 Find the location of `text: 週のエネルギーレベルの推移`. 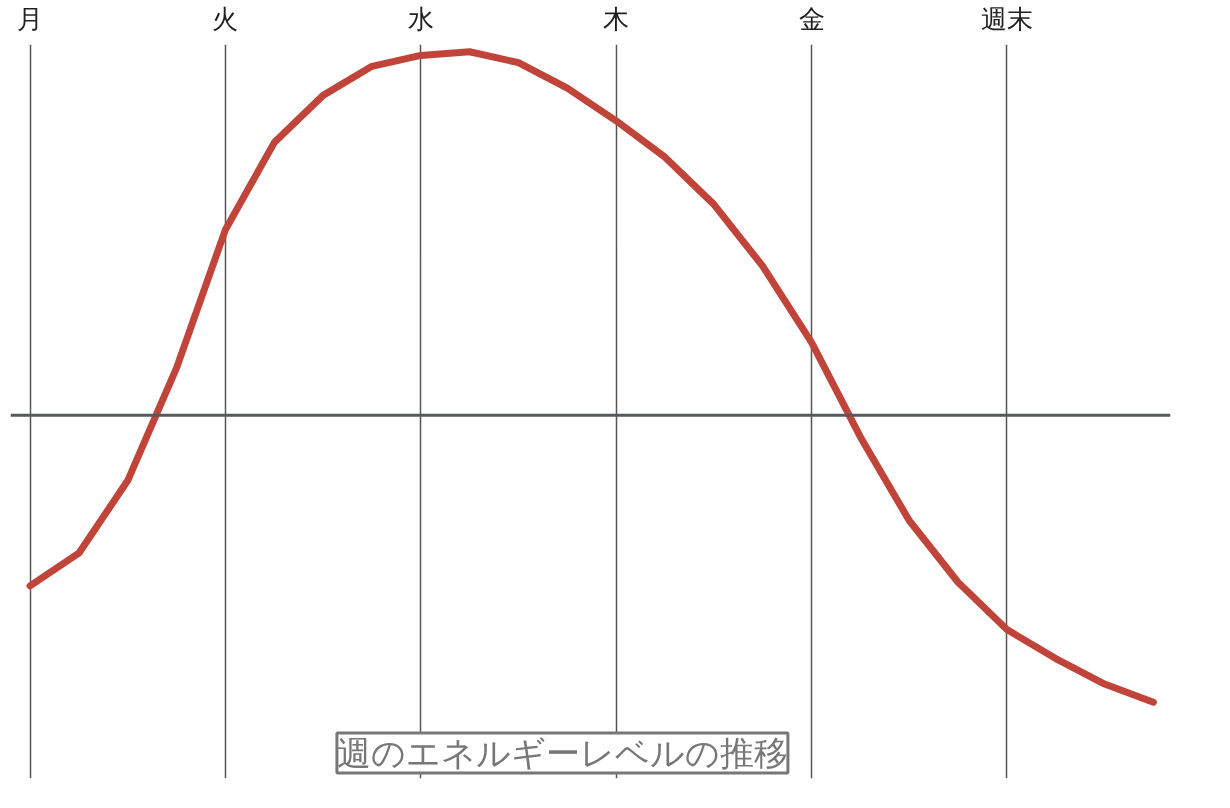

text: 週のエネルギーレベルの推移 is located at coordinates (562, 753).